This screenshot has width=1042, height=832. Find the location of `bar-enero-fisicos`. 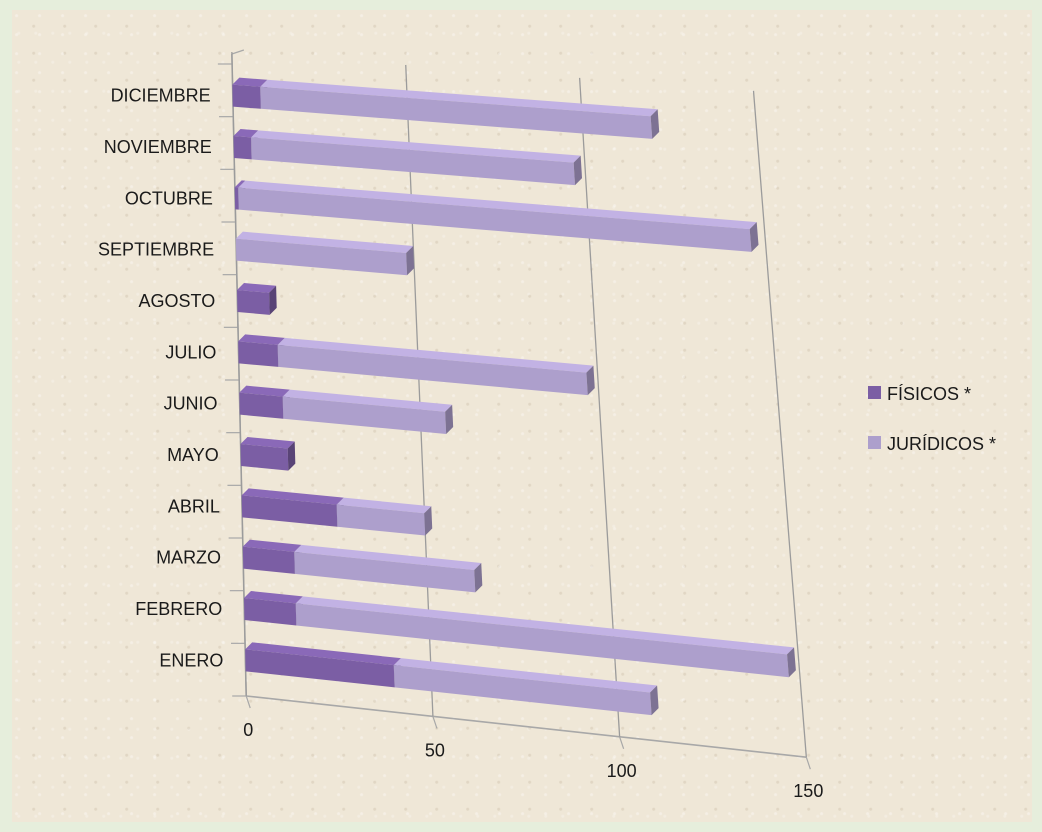

bar-enero-fisicos is located at coordinates (323, 665).